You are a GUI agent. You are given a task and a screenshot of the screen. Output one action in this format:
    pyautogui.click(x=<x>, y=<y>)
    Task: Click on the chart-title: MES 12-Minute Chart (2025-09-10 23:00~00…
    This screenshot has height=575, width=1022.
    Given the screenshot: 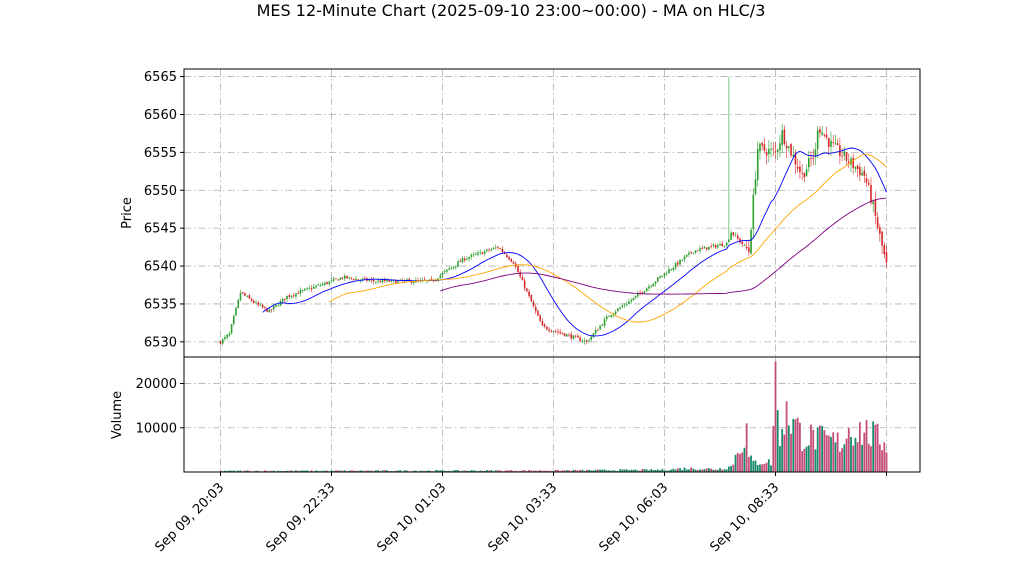 What is the action you would take?
    pyautogui.click(x=511, y=10)
    